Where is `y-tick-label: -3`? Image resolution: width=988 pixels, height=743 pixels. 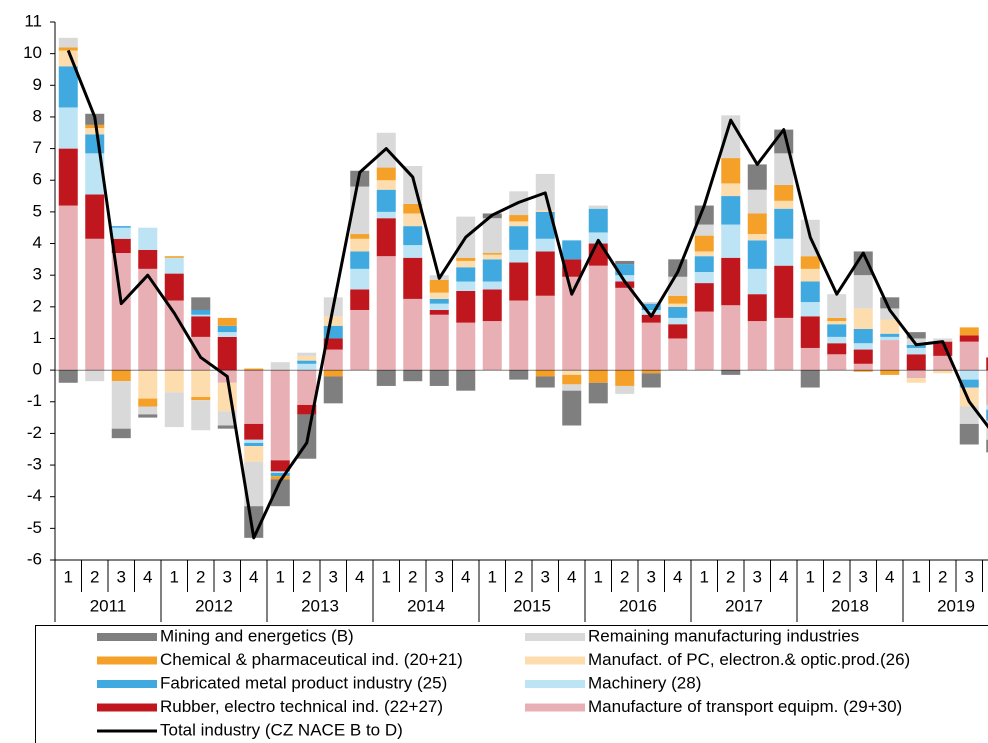 y-tick-label: -3 is located at coordinates (34, 464).